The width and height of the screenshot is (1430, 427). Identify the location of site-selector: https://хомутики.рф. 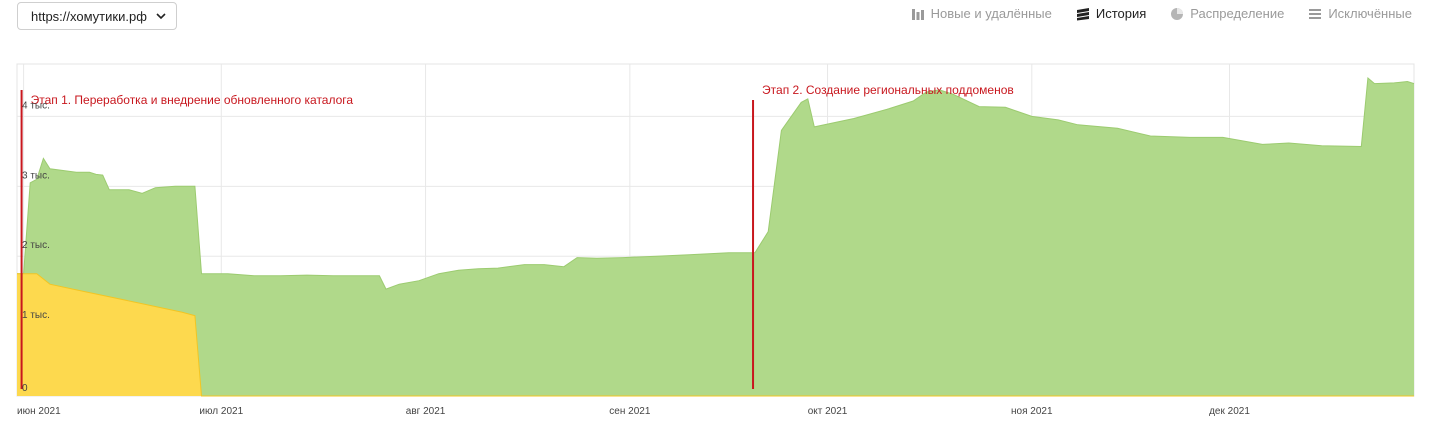
(97, 16).